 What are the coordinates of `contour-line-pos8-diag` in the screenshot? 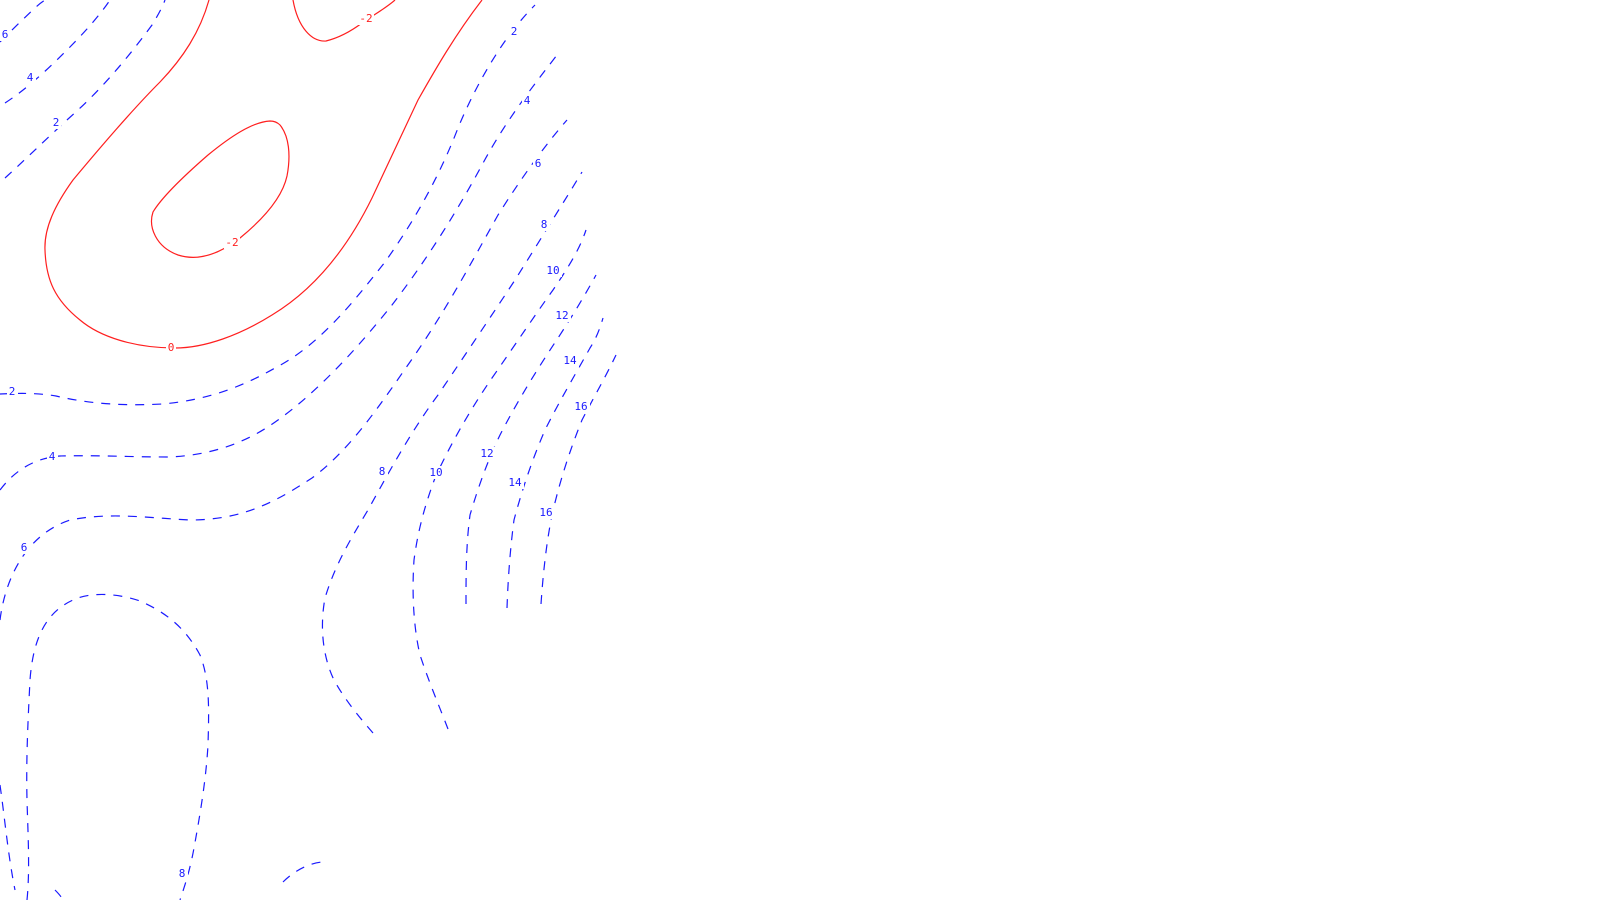 It's located at (452, 452).